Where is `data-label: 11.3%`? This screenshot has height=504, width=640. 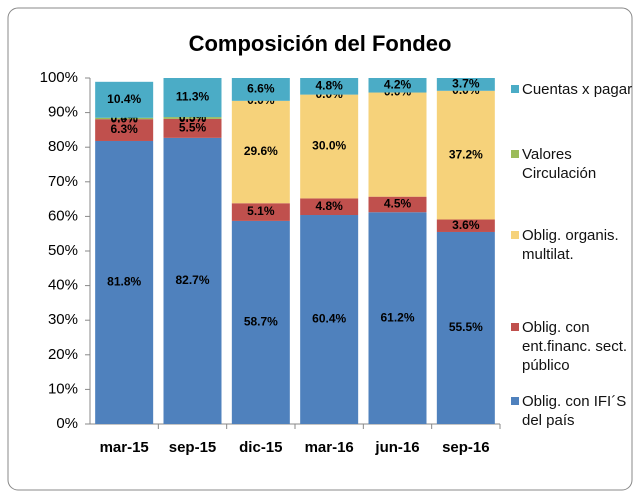 data-label: 11.3% is located at coordinates (193, 97).